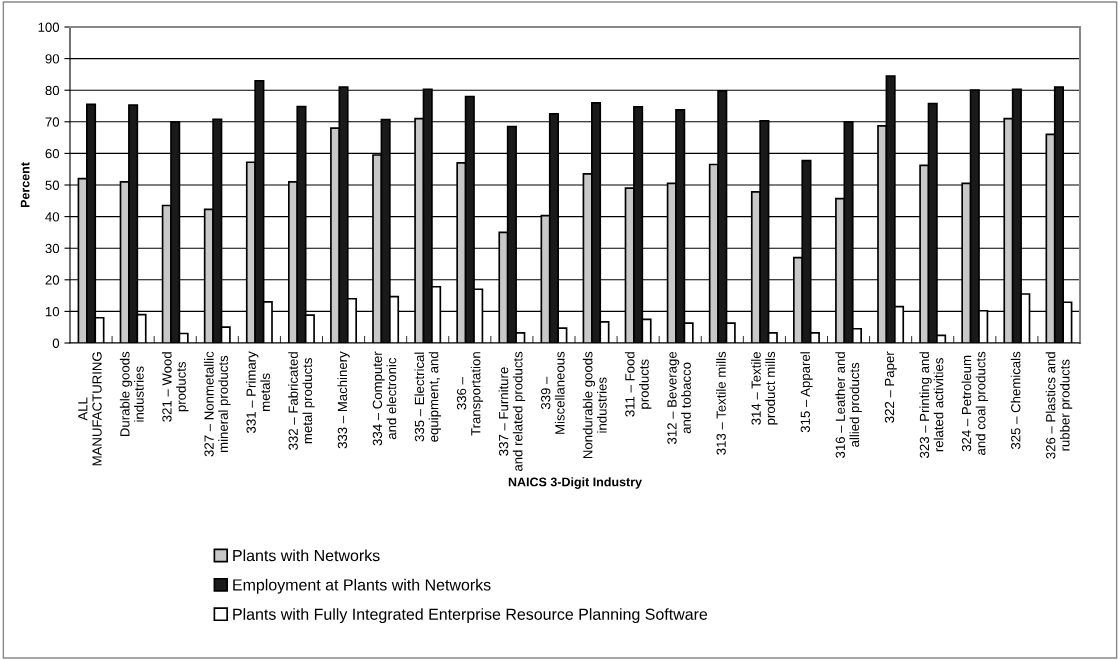 The width and height of the screenshot is (1120, 660). Describe the element at coordinates (848, 405) in the screenshot. I see `x-tick-label: 316 – Leather and allied products` at that location.